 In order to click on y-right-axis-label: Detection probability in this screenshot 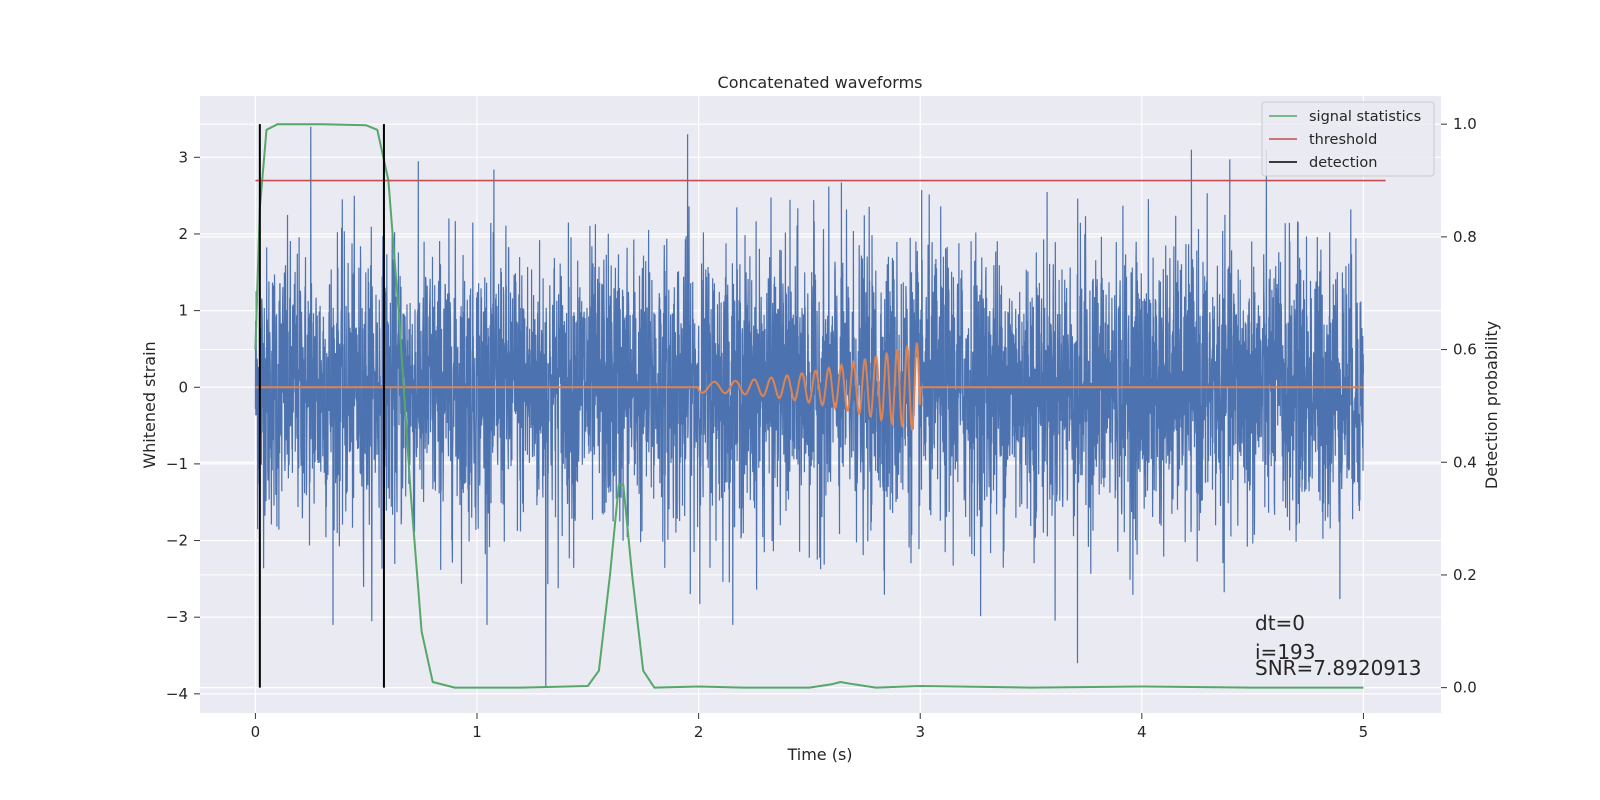, I will do `click(1491, 405)`.